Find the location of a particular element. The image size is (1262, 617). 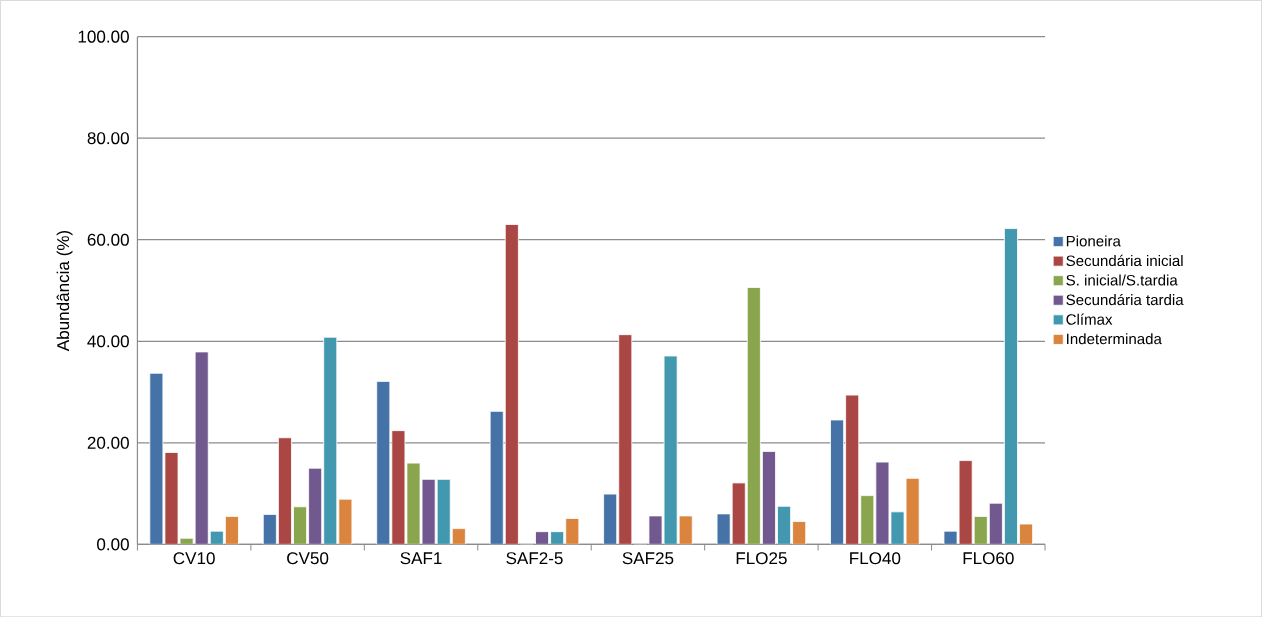

x-tick-label: CV10 is located at coordinates (194, 558).